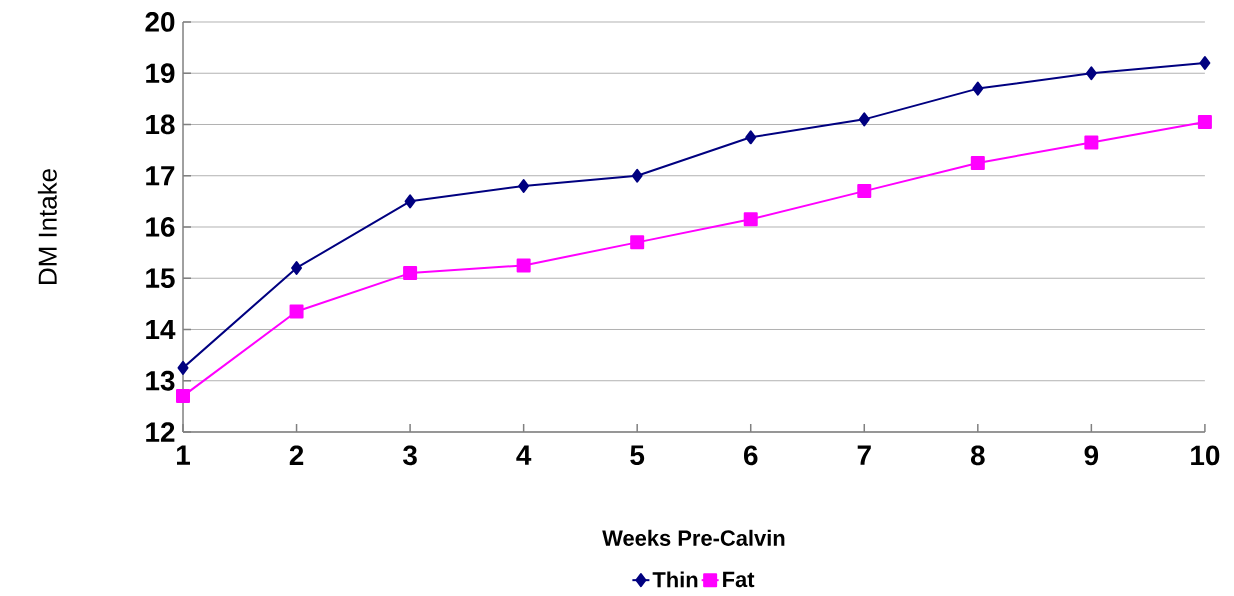 This screenshot has height=596, width=1234. I want to click on y-axis-title: DM Intake, so click(47, 226).